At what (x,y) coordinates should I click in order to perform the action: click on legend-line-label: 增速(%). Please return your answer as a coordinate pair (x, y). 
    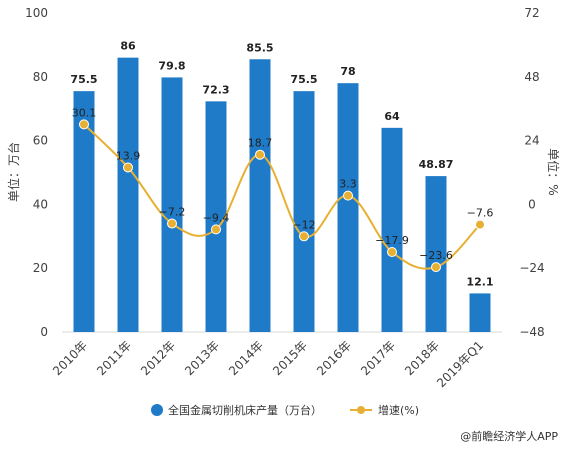
    Looking at the image, I should click on (398, 410).